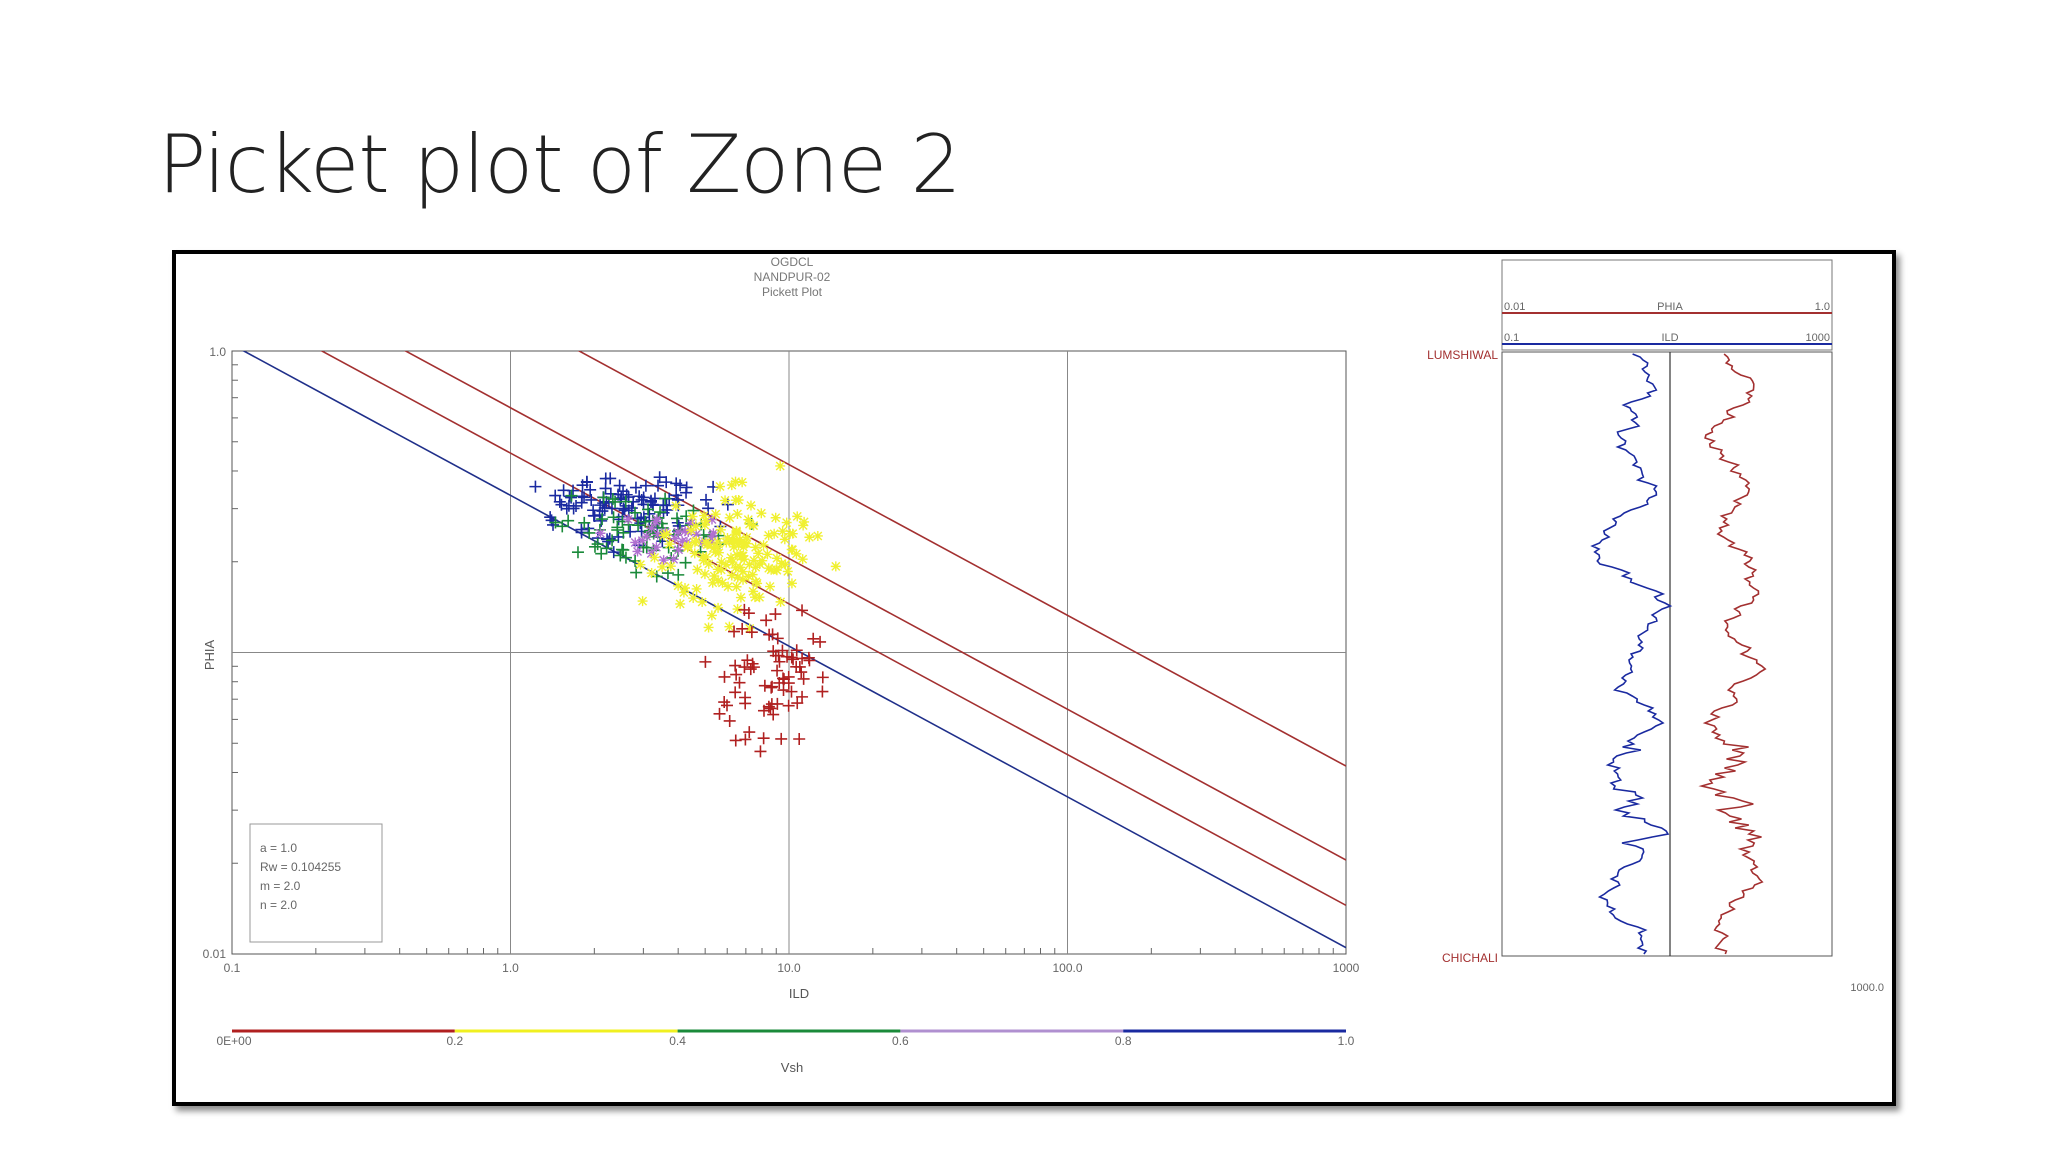 Image resolution: width=2048 pixels, height=1152 pixels. I want to click on x-tick-label: 100.0, so click(1067, 968).